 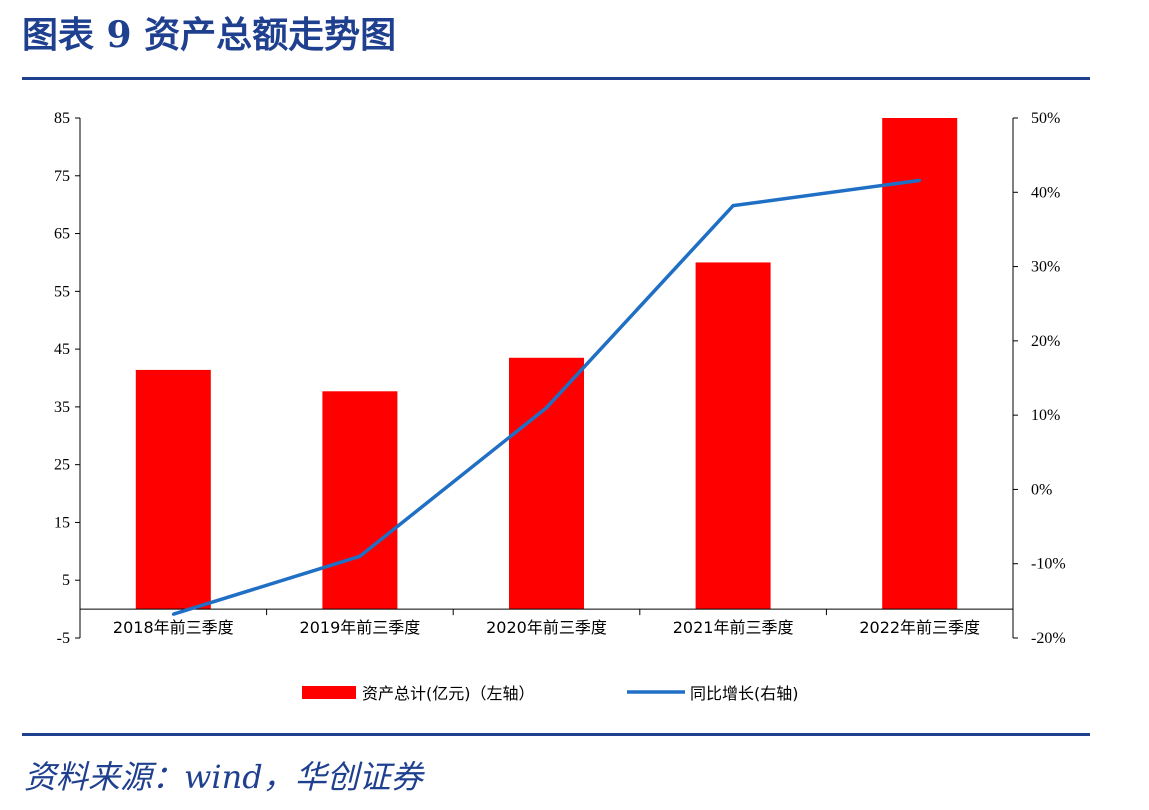 What do you see at coordinates (62, 349) in the screenshot?
I see `left-tick-label-4: 45` at bounding box center [62, 349].